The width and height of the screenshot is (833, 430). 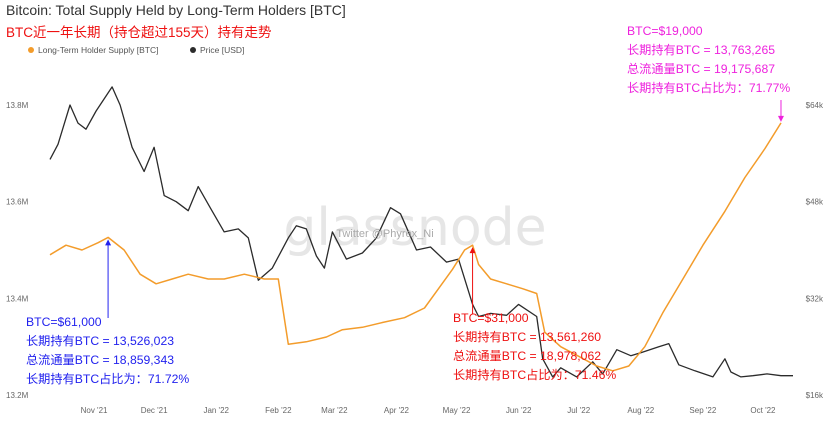 What do you see at coordinates (17, 395) in the screenshot?
I see `y-left-tick-label: 13.2M` at bounding box center [17, 395].